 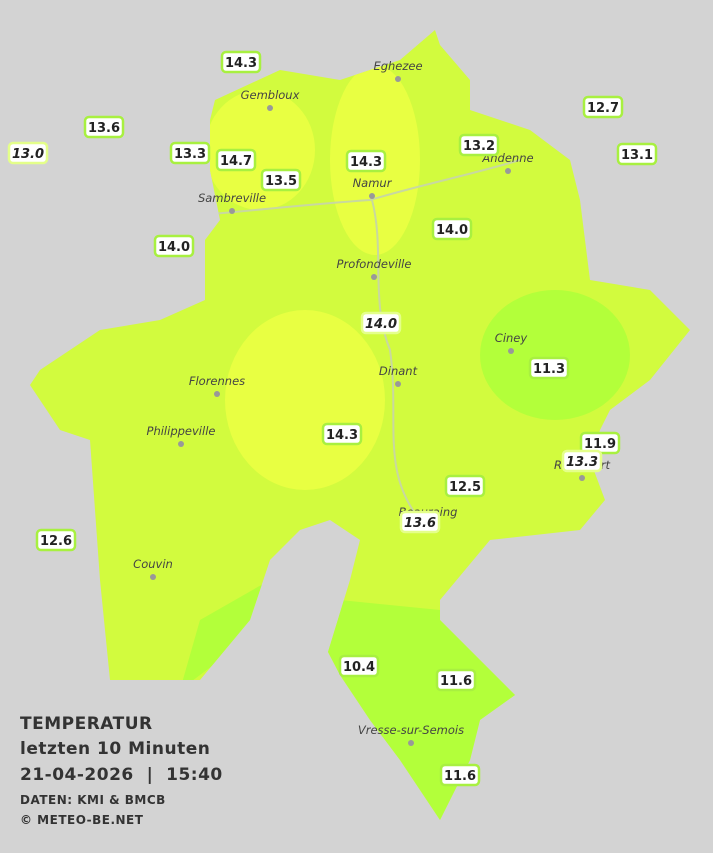 I want to click on station-value: 12.5, so click(x=465, y=487).